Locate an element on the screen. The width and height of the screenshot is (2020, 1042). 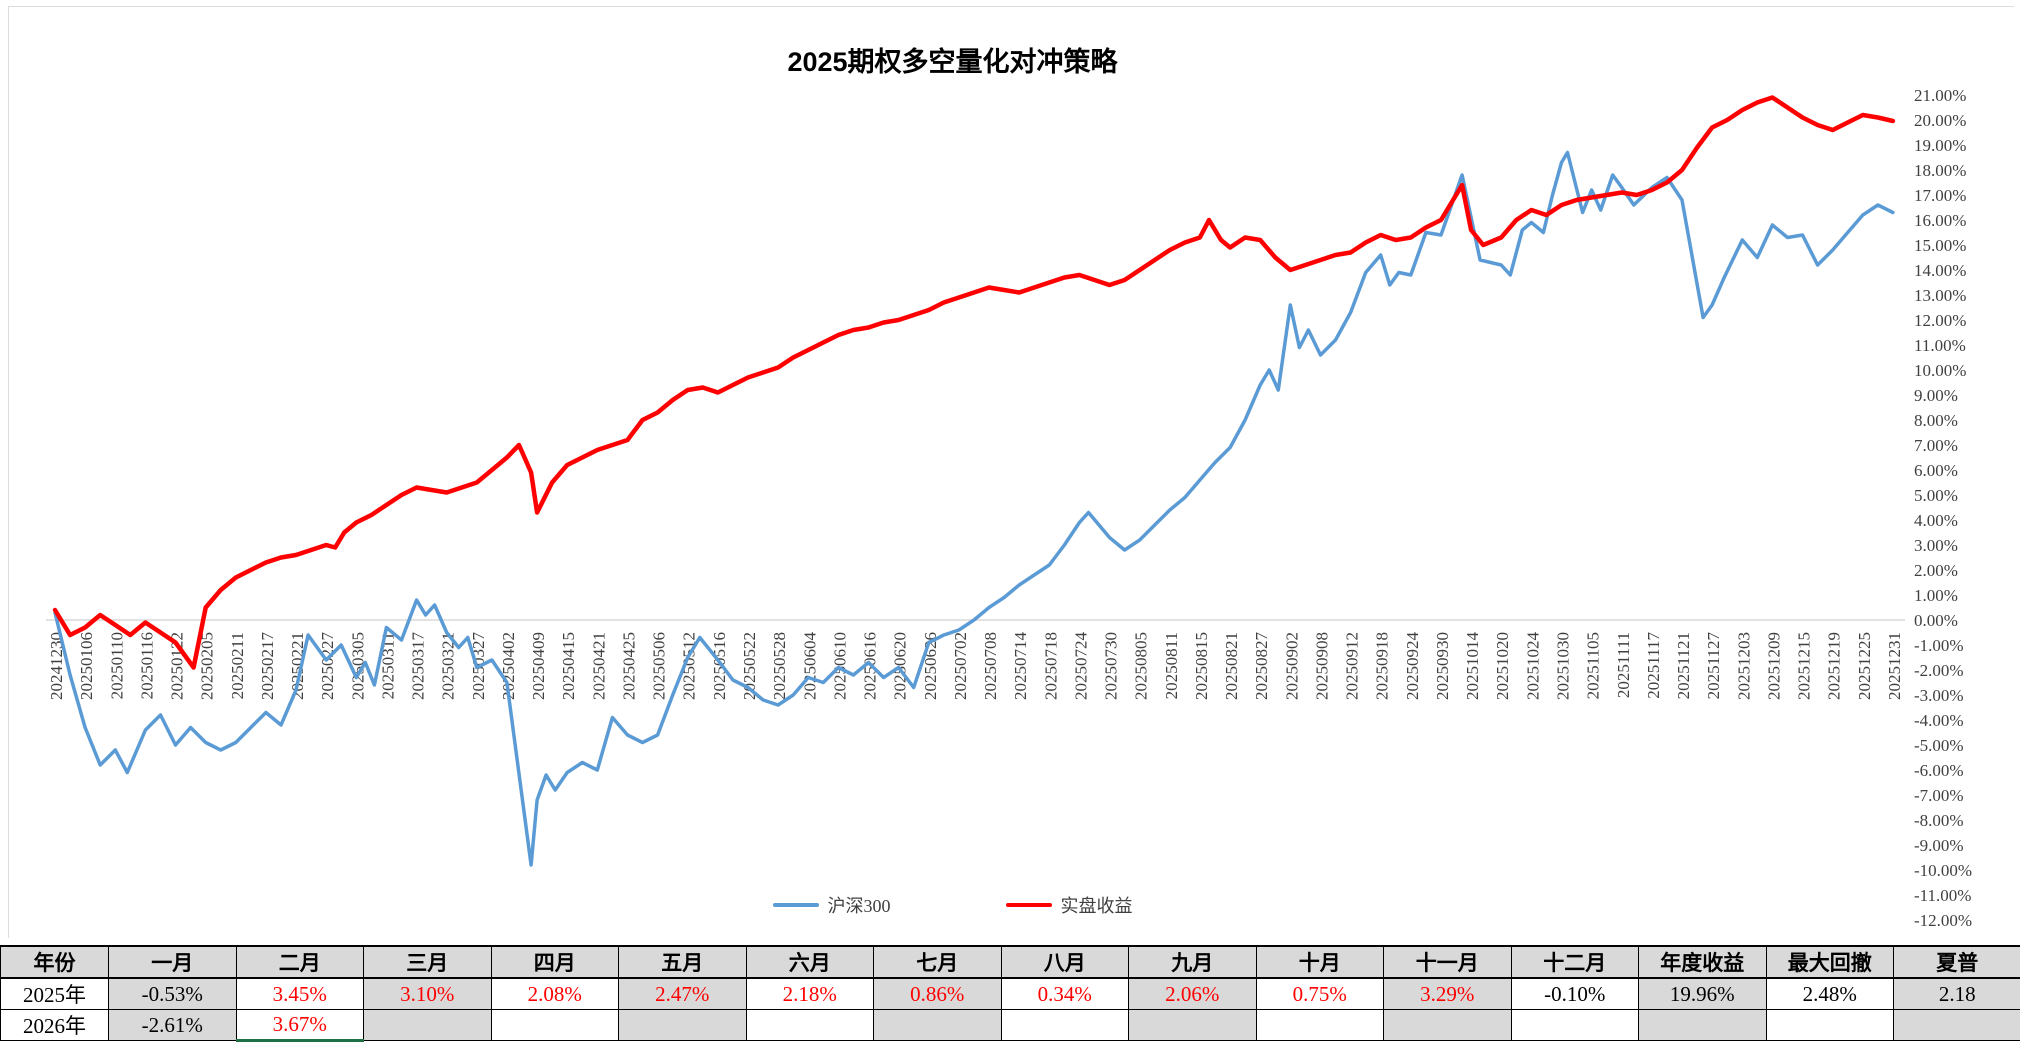
x-tick-label: 20250116 is located at coordinates (146, 665).